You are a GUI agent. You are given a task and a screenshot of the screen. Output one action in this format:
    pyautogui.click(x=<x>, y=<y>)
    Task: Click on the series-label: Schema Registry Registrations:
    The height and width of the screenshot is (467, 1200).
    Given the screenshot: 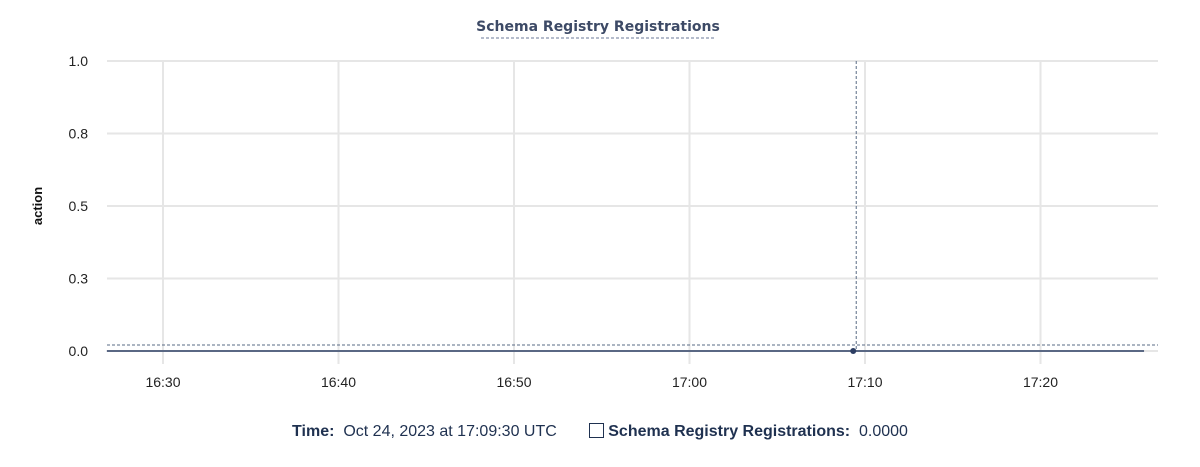 What is the action you would take?
    pyautogui.click(x=729, y=431)
    